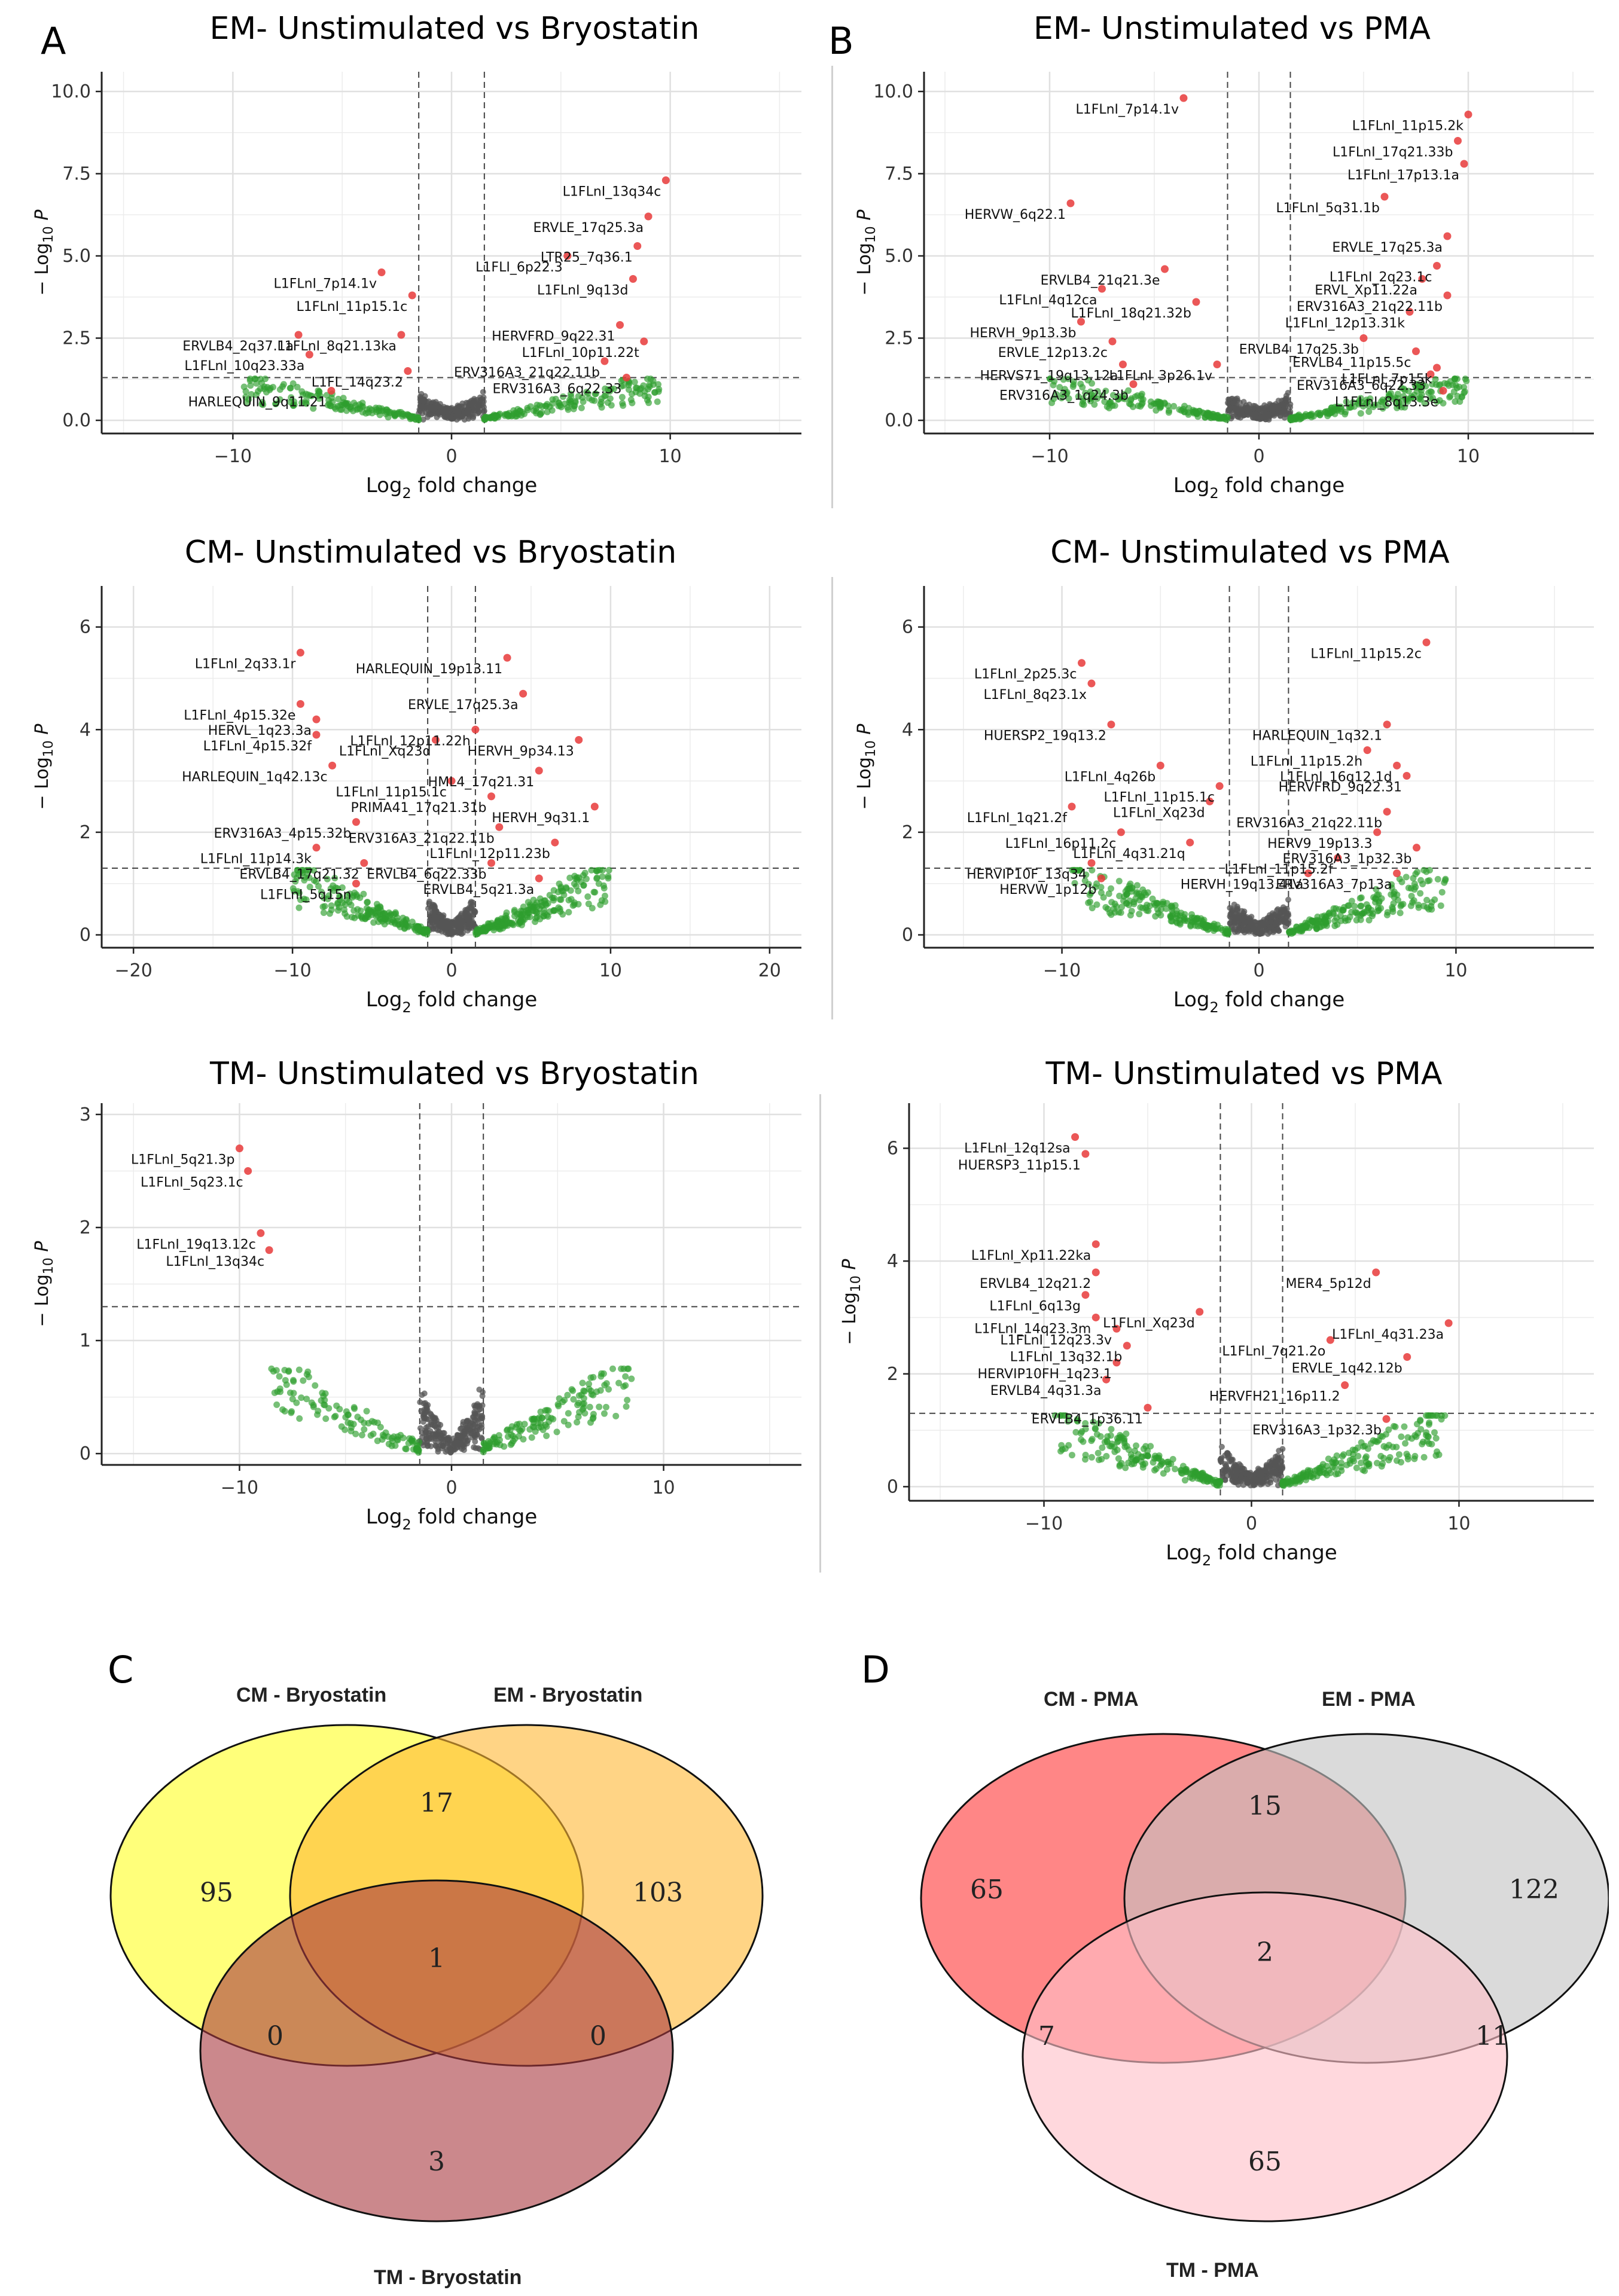 The height and width of the screenshot is (2296, 1619). What do you see at coordinates (436, 1958) in the screenshot?
I see `venn-c-count-all: 1` at bounding box center [436, 1958].